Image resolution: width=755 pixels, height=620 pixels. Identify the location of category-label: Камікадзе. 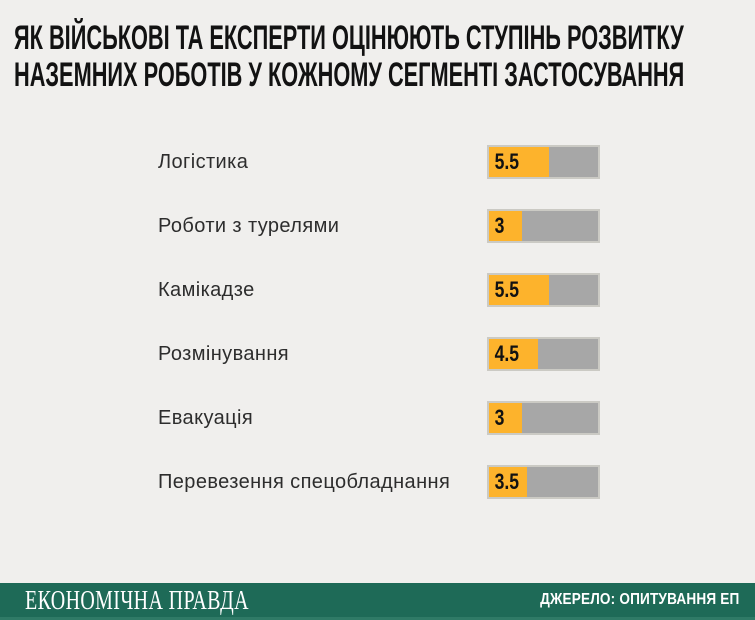
(206, 289).